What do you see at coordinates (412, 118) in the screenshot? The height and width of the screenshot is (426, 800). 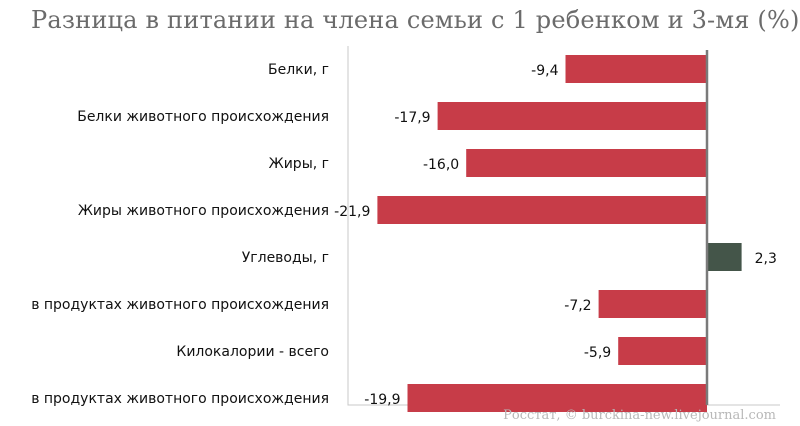 I see `value-label-1: -17,9` at bounding box center [412, 118].